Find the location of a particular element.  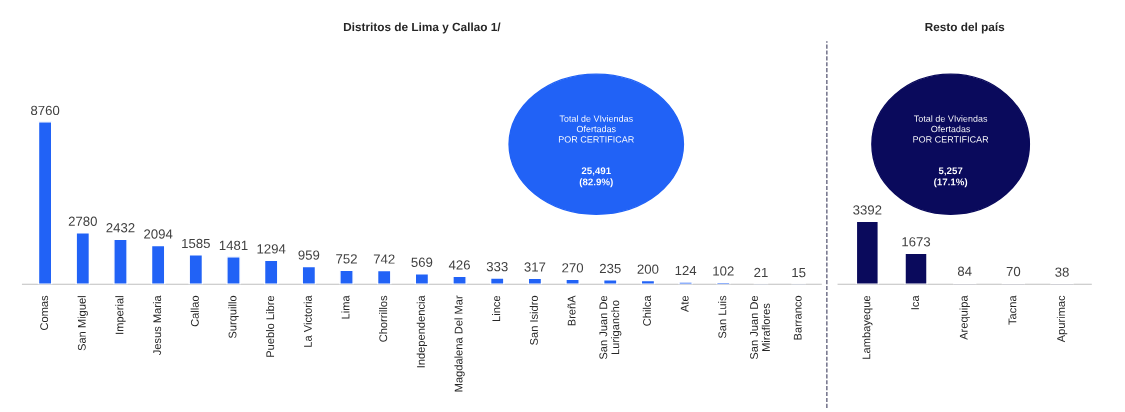

x-tick-label: Imperial is located at coordinates (120, 315).